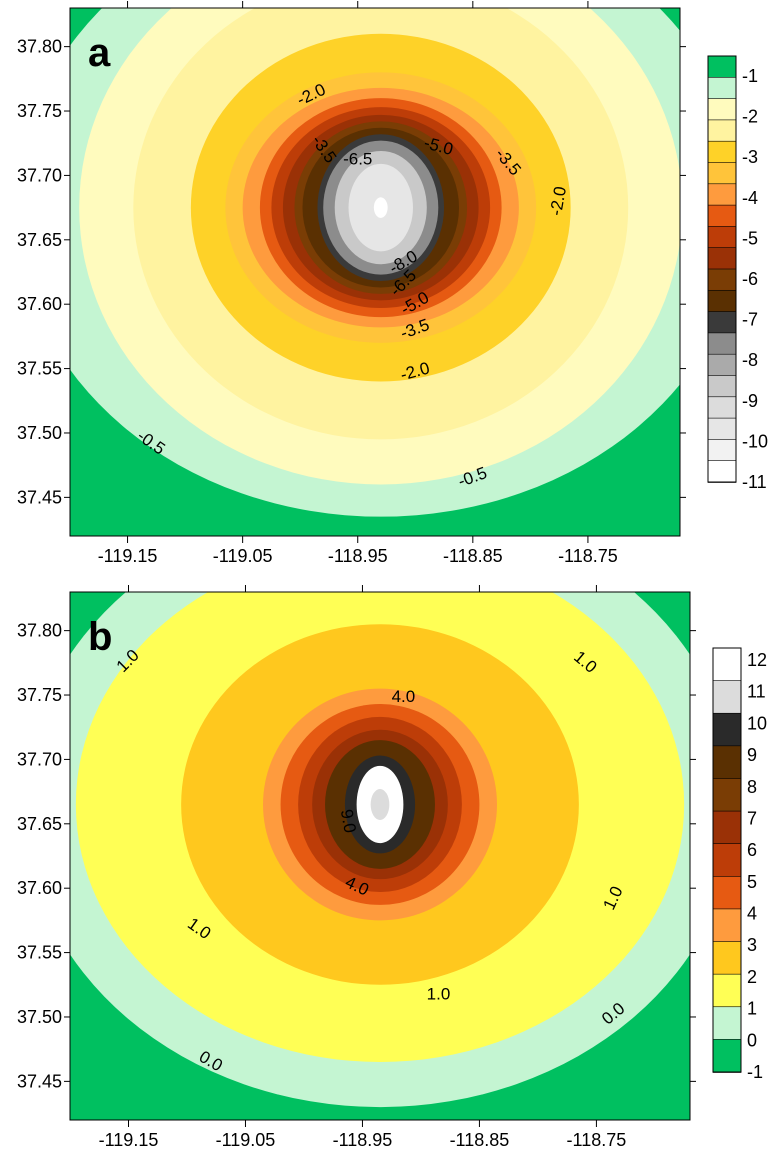  What do you see at coordinates (750, 117) in the screenshot?
I see `colorbar-label: -2` at bounding box center [750, 117].